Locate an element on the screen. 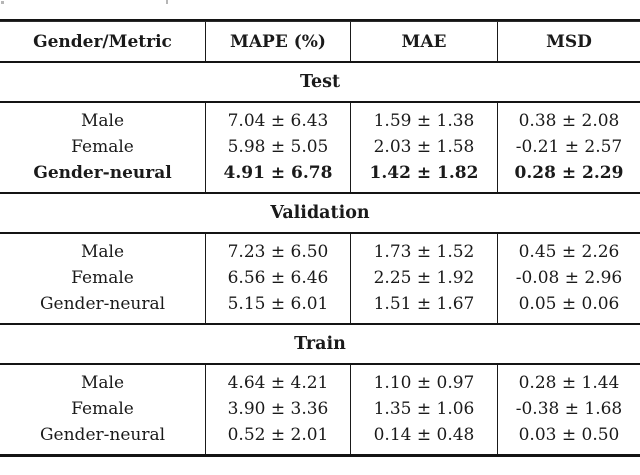 The height and width of the screenshot is (475, 640). mae-value: 1.42 ± 1.82 is located at coordinates (423, 176).